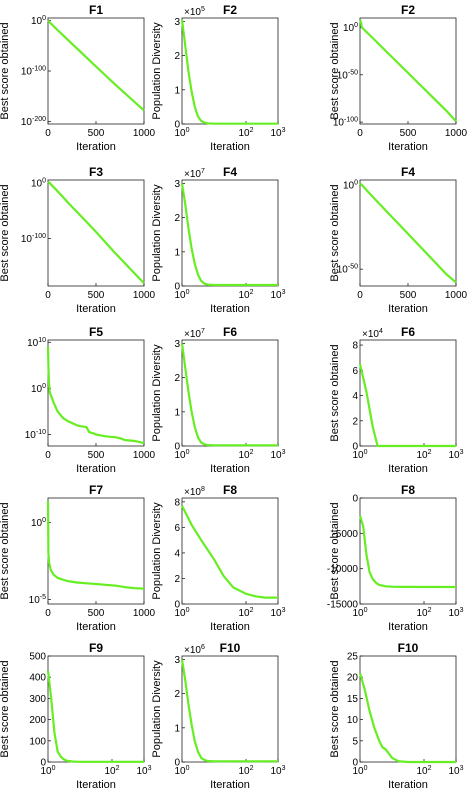  I want to click on chart-title: F7, so click(96, 490).